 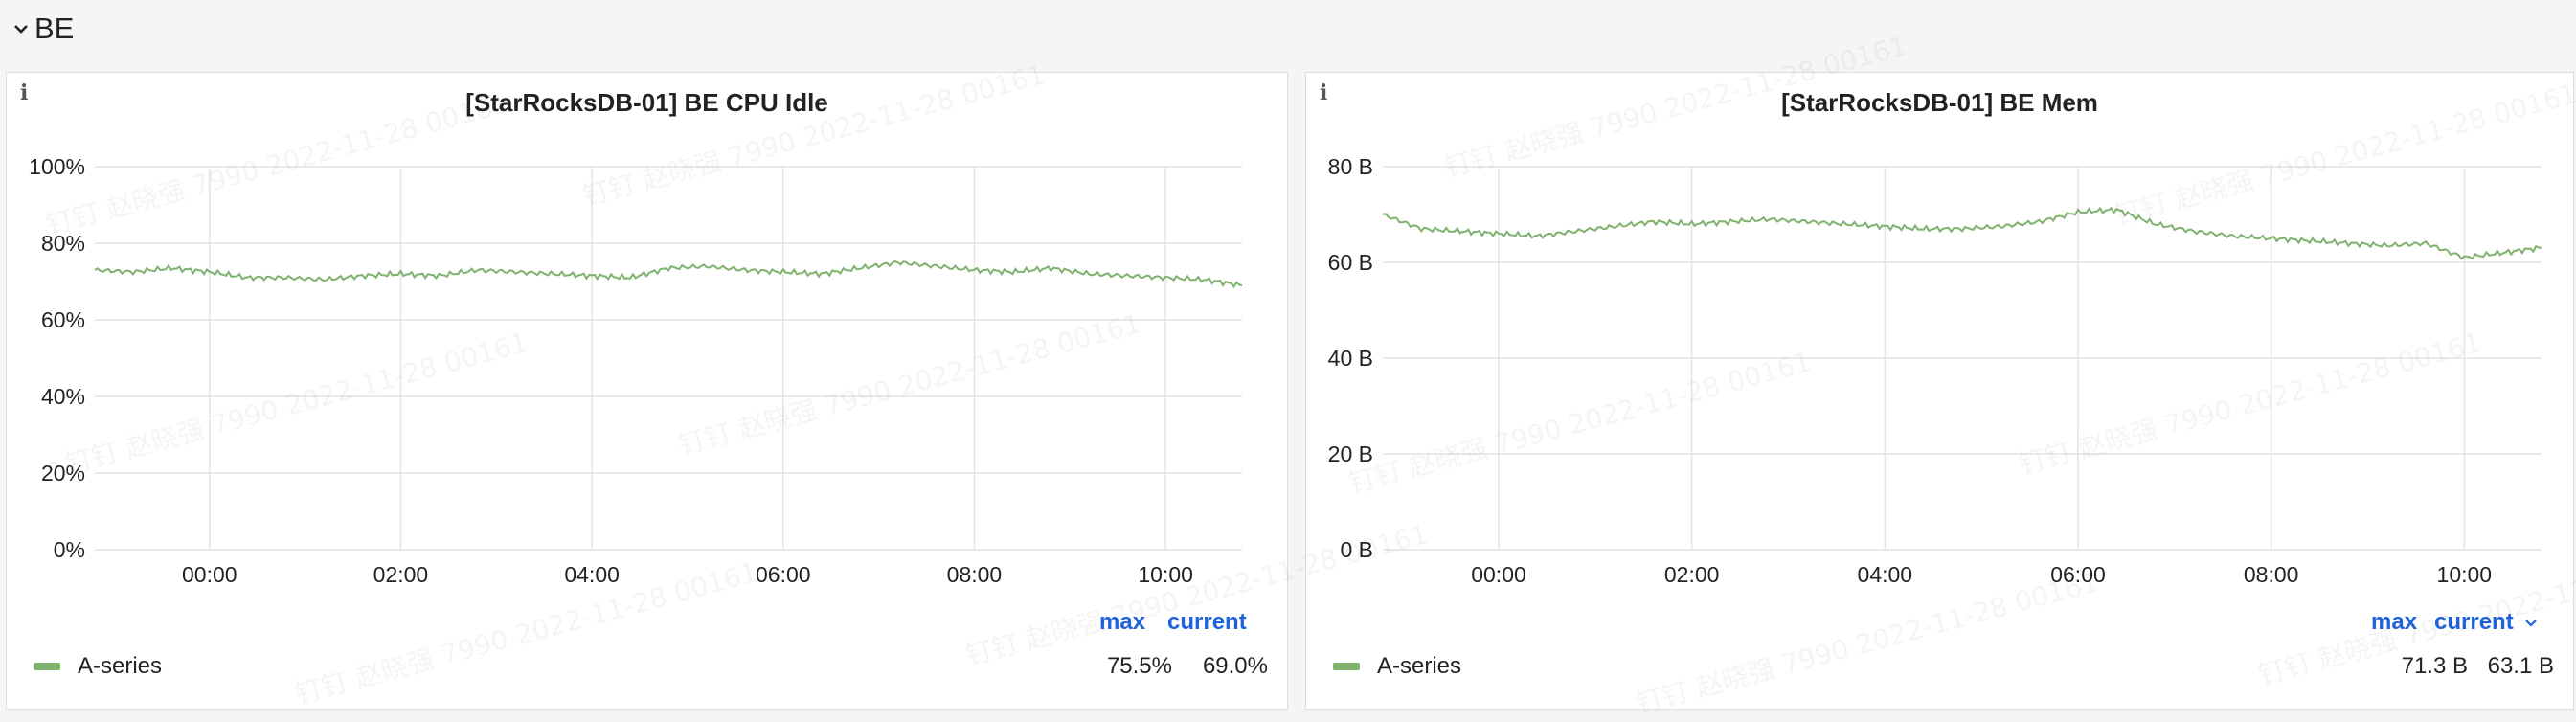 What do you see at coordinates (1288, 28) in the screenshot?
I see `row-header: BE` at bounding box center [1288, 28].